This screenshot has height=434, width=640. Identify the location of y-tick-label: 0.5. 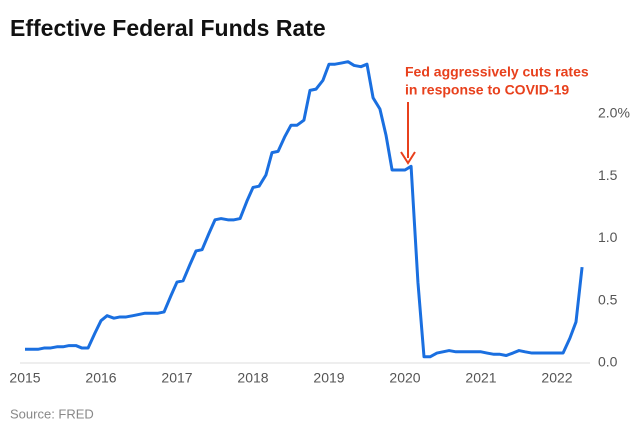
(608, 299).